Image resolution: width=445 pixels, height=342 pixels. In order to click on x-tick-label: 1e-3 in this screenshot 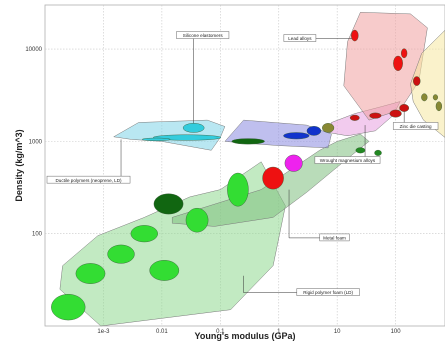, I will do `click(103, 332)`.